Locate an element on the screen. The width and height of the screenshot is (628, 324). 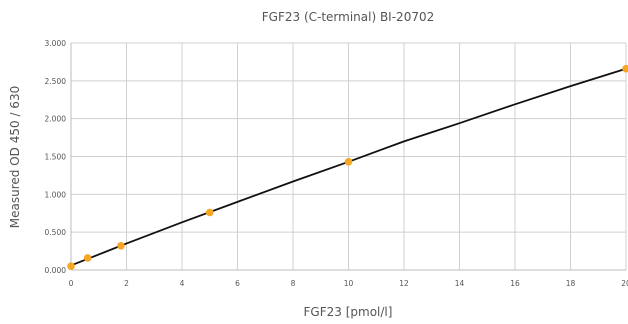
y-tick-label: 1.500 is located at coordinates (56, 157).